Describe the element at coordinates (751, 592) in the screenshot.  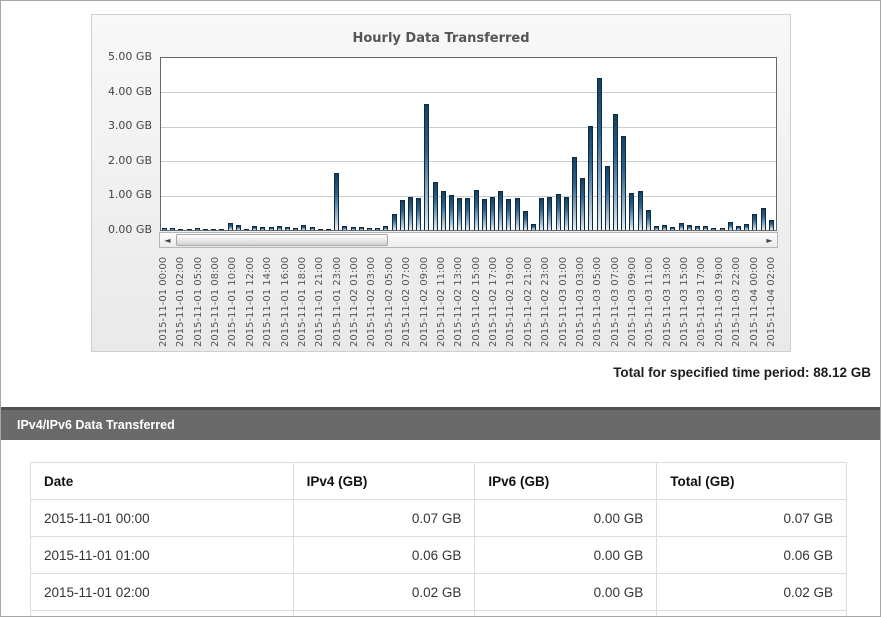
I see `cell-value: 0.02 GB` at that location.